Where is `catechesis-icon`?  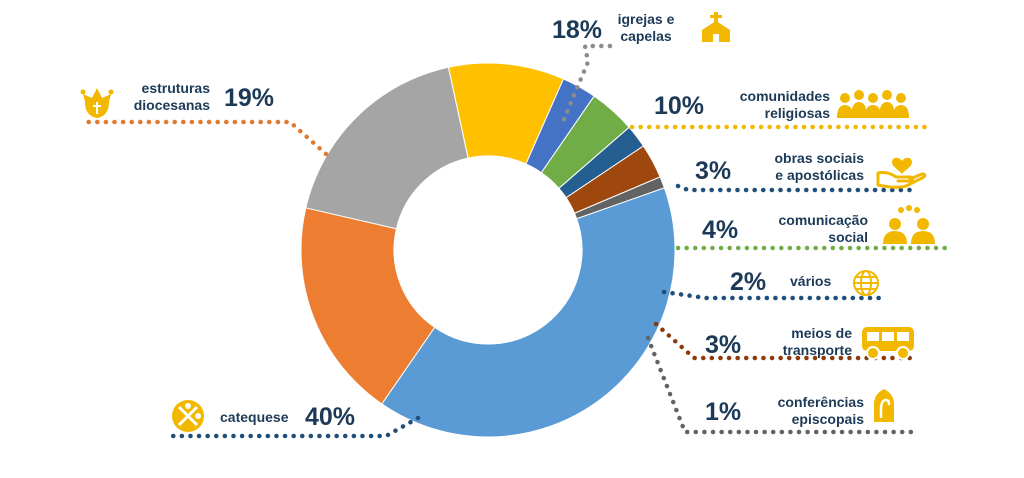
catechesis-icon is located at coordinates (188, 416).